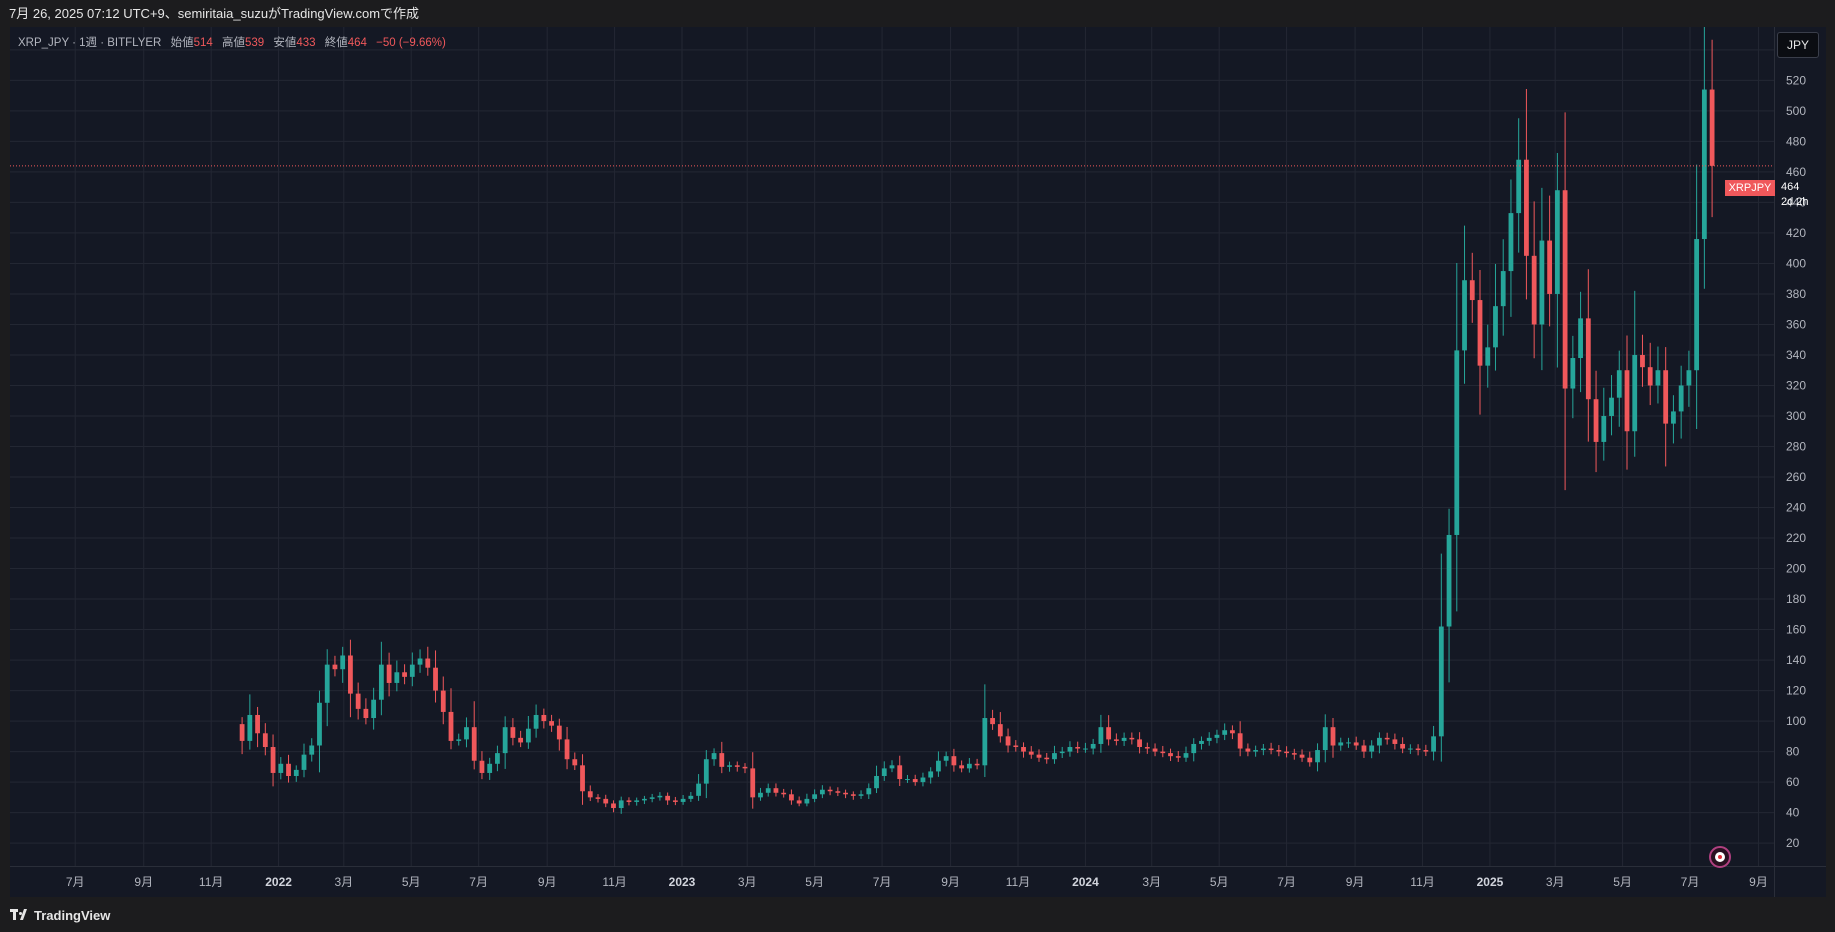 The image size is (1835, 932). What do you see at coordinates (254, 43) in the screenshot?
I see `legend-high-value: 539` at bounding box center [254, 43].